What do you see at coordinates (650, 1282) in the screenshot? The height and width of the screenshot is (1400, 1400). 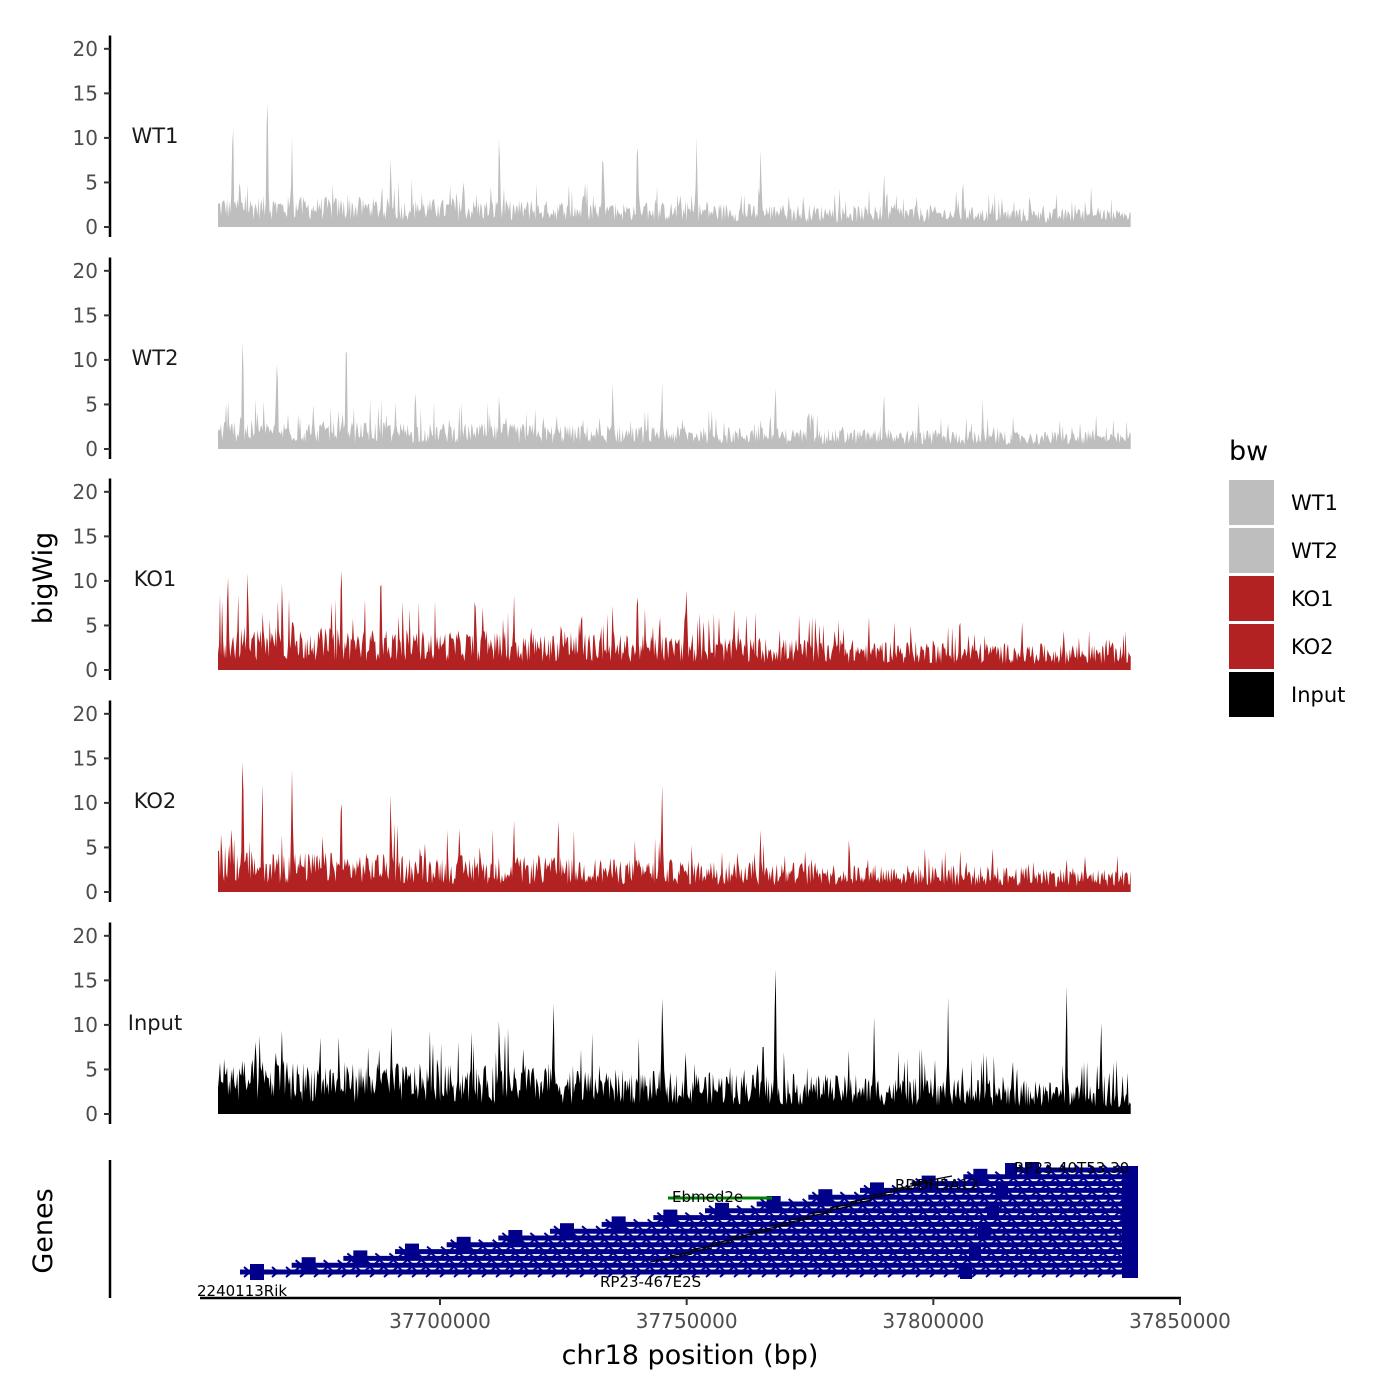 I see `gene-label: RP23-467E2S` at bounding box center [650, 1282].